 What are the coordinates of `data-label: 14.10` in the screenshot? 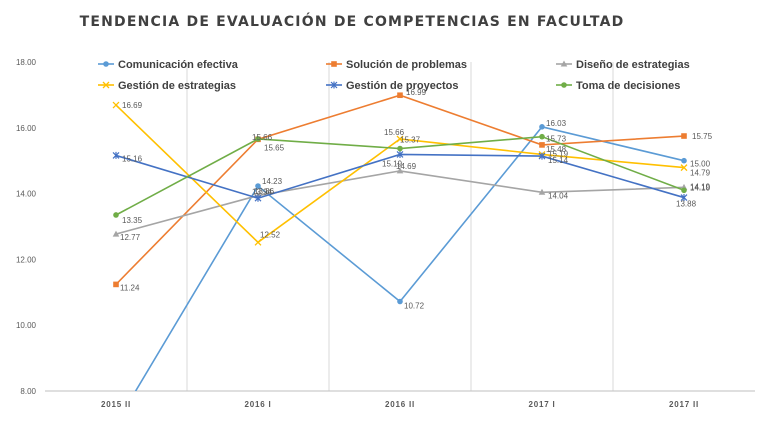 It's located at (700, 187).